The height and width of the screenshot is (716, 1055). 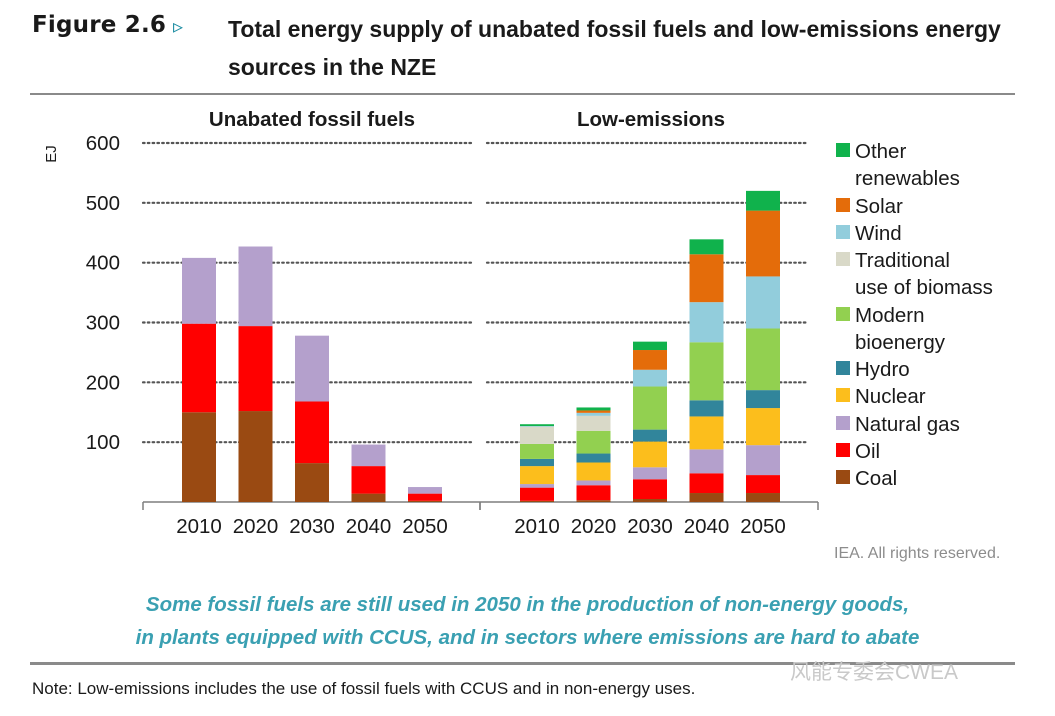 I want to click on y-tick-label: 600, so click(x=103, y=143).